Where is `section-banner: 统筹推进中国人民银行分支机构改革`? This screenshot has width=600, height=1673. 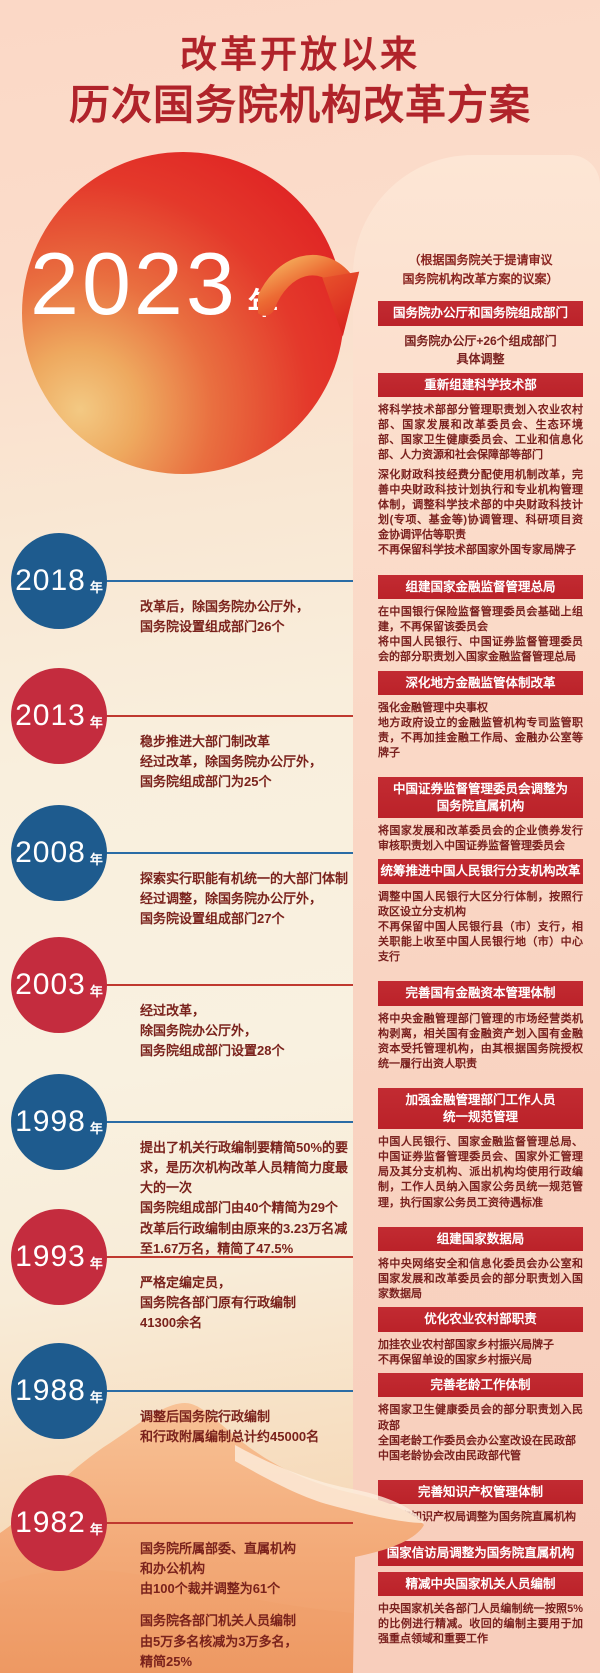 section-banner: 统筹推进中国人民银行分支机构改革 is located at coordinates (480, 871).